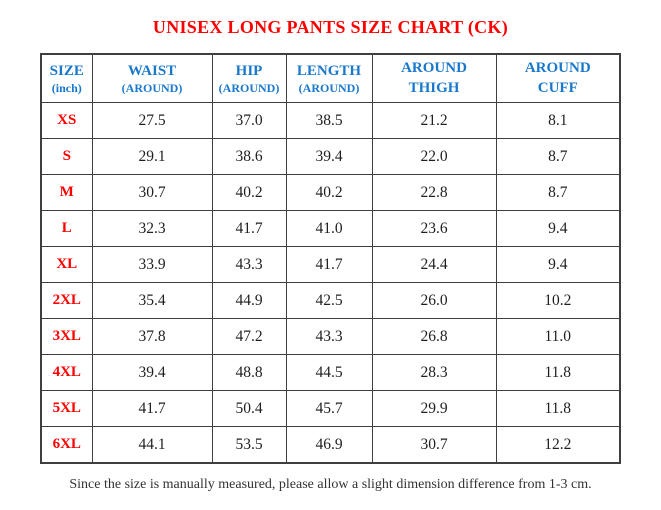  What do you see at coordinates (66, 336) in the screenshot?
I see `size-label: 3XL` at bounding box center [66, 336].